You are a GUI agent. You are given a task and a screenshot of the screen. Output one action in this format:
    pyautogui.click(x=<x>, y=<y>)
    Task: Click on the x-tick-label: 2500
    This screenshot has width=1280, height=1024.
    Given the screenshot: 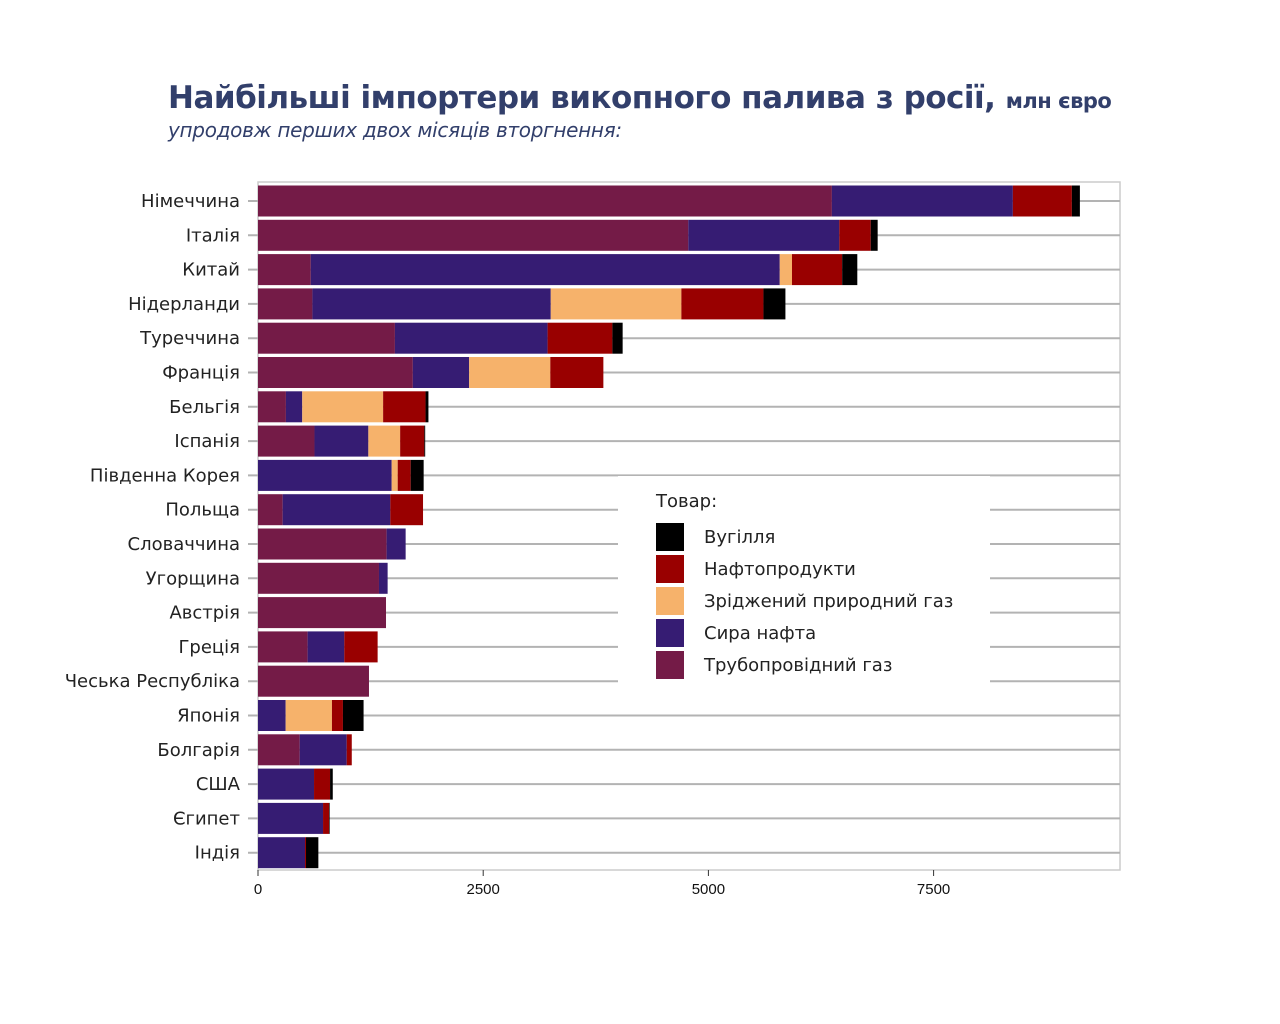 What is the action you would take?
    pyautogui.click(x=483, y=889)
    